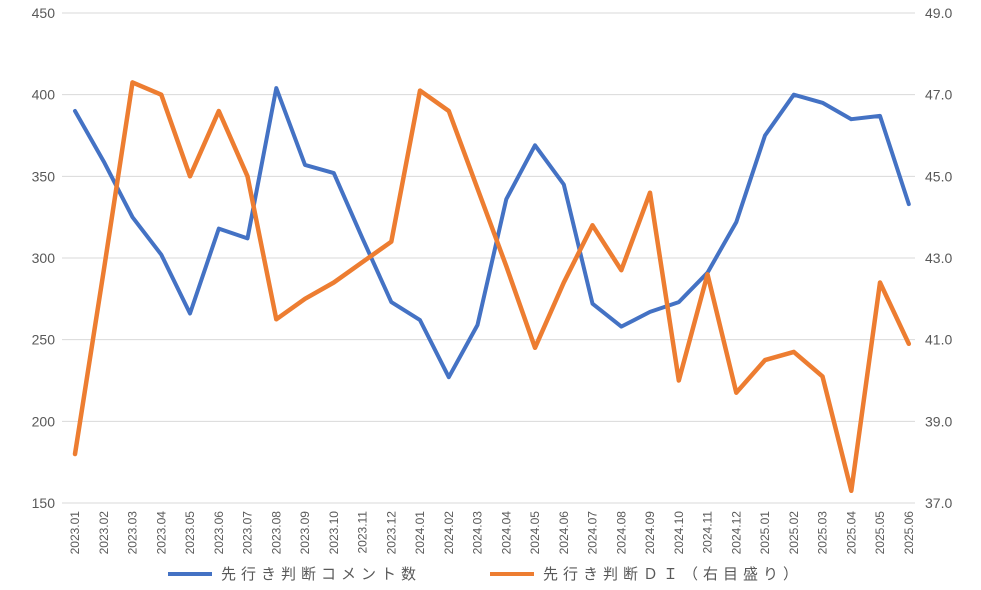 This screenshot has height=590, width=981. Describe the element at coordinates (75, 533) in the screenshot. I see `x-axis-tick-label: 2023.01` at that location.